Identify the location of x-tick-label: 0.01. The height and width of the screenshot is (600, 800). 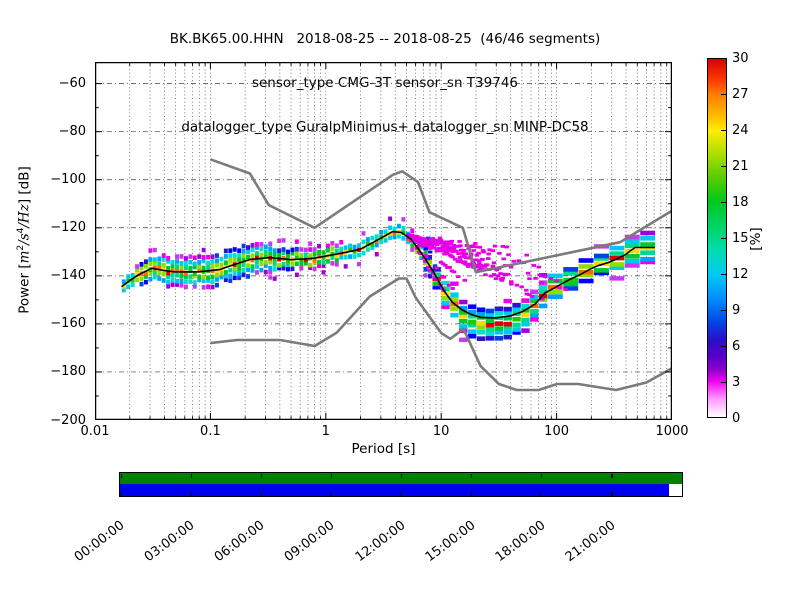
(95, 431).